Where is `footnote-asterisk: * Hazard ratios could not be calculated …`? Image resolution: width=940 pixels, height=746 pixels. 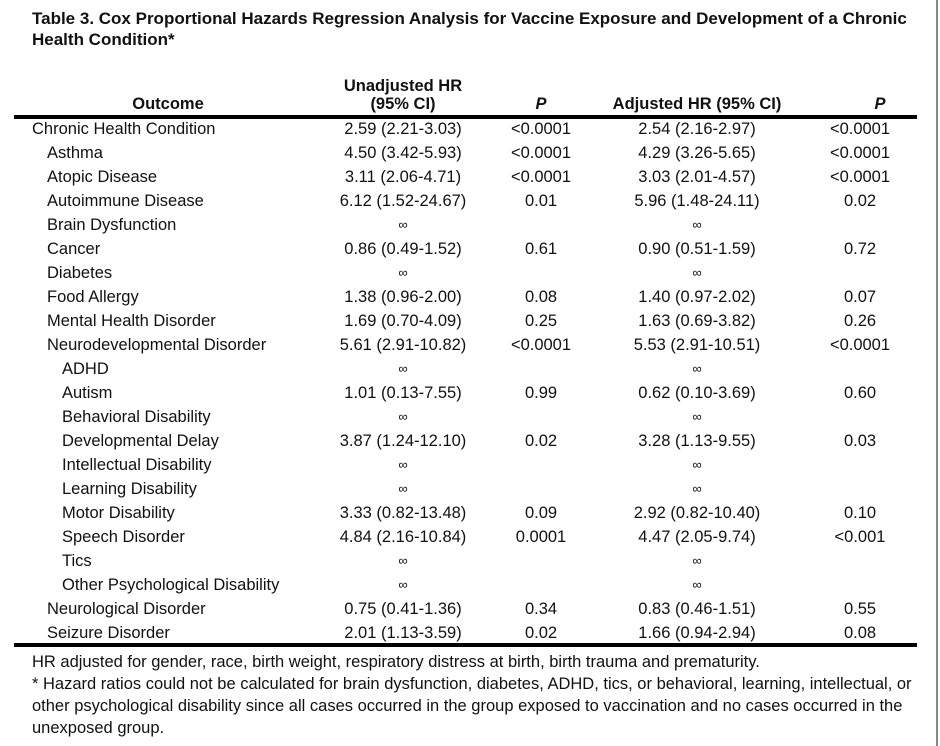 footnote-asterisk: * Hazard ratios could not be calculated … is located at coordinates (472, 706).